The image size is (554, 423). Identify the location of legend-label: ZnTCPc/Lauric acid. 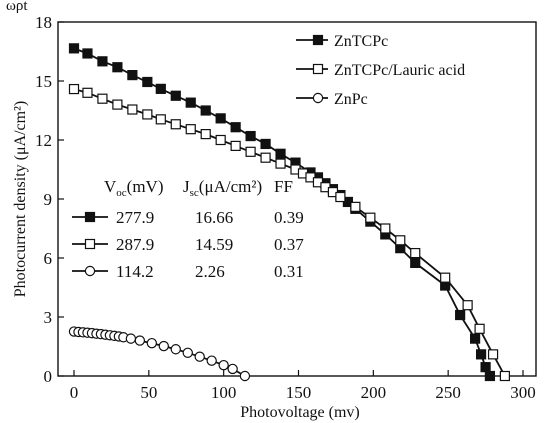
(399, 70).